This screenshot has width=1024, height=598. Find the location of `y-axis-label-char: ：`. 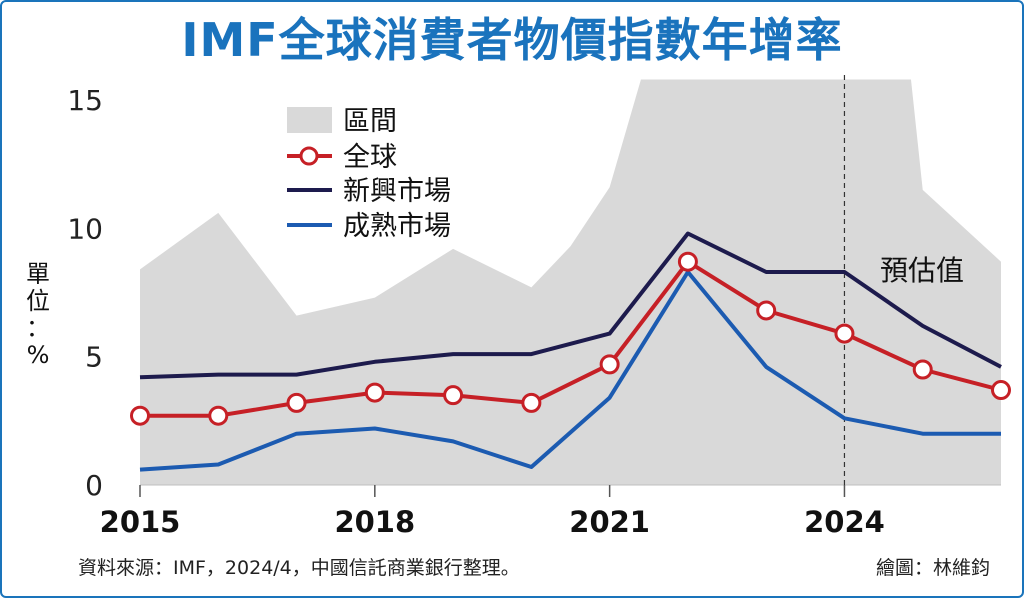

y-axis-label-char: ： is located at coordinates (38, 328).